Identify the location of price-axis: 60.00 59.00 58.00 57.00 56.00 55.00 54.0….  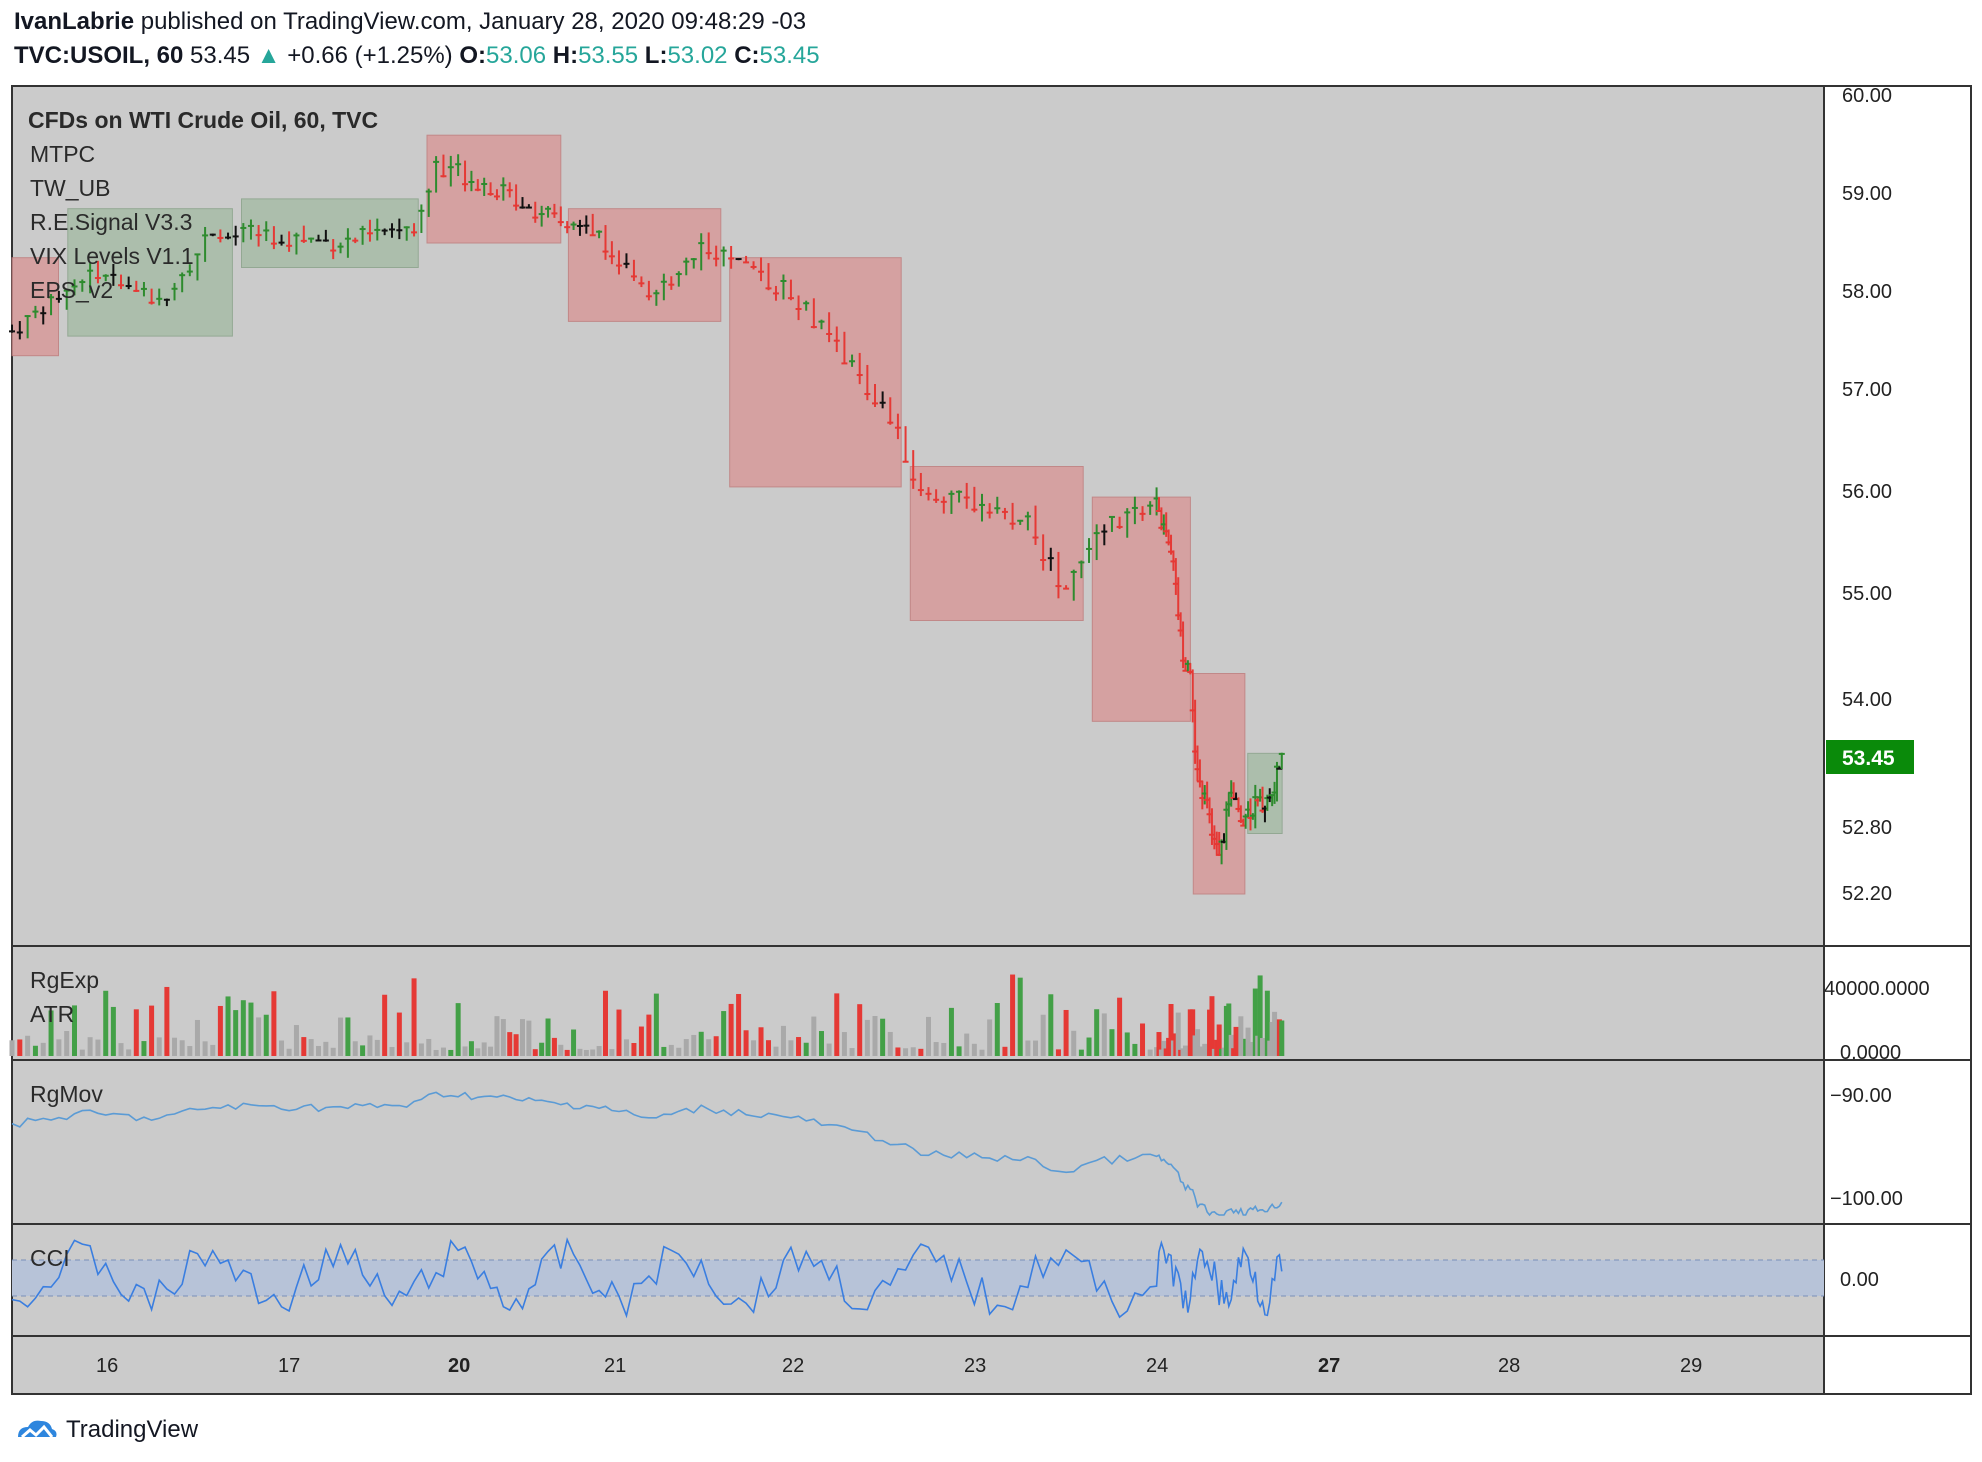
(1877, 688).